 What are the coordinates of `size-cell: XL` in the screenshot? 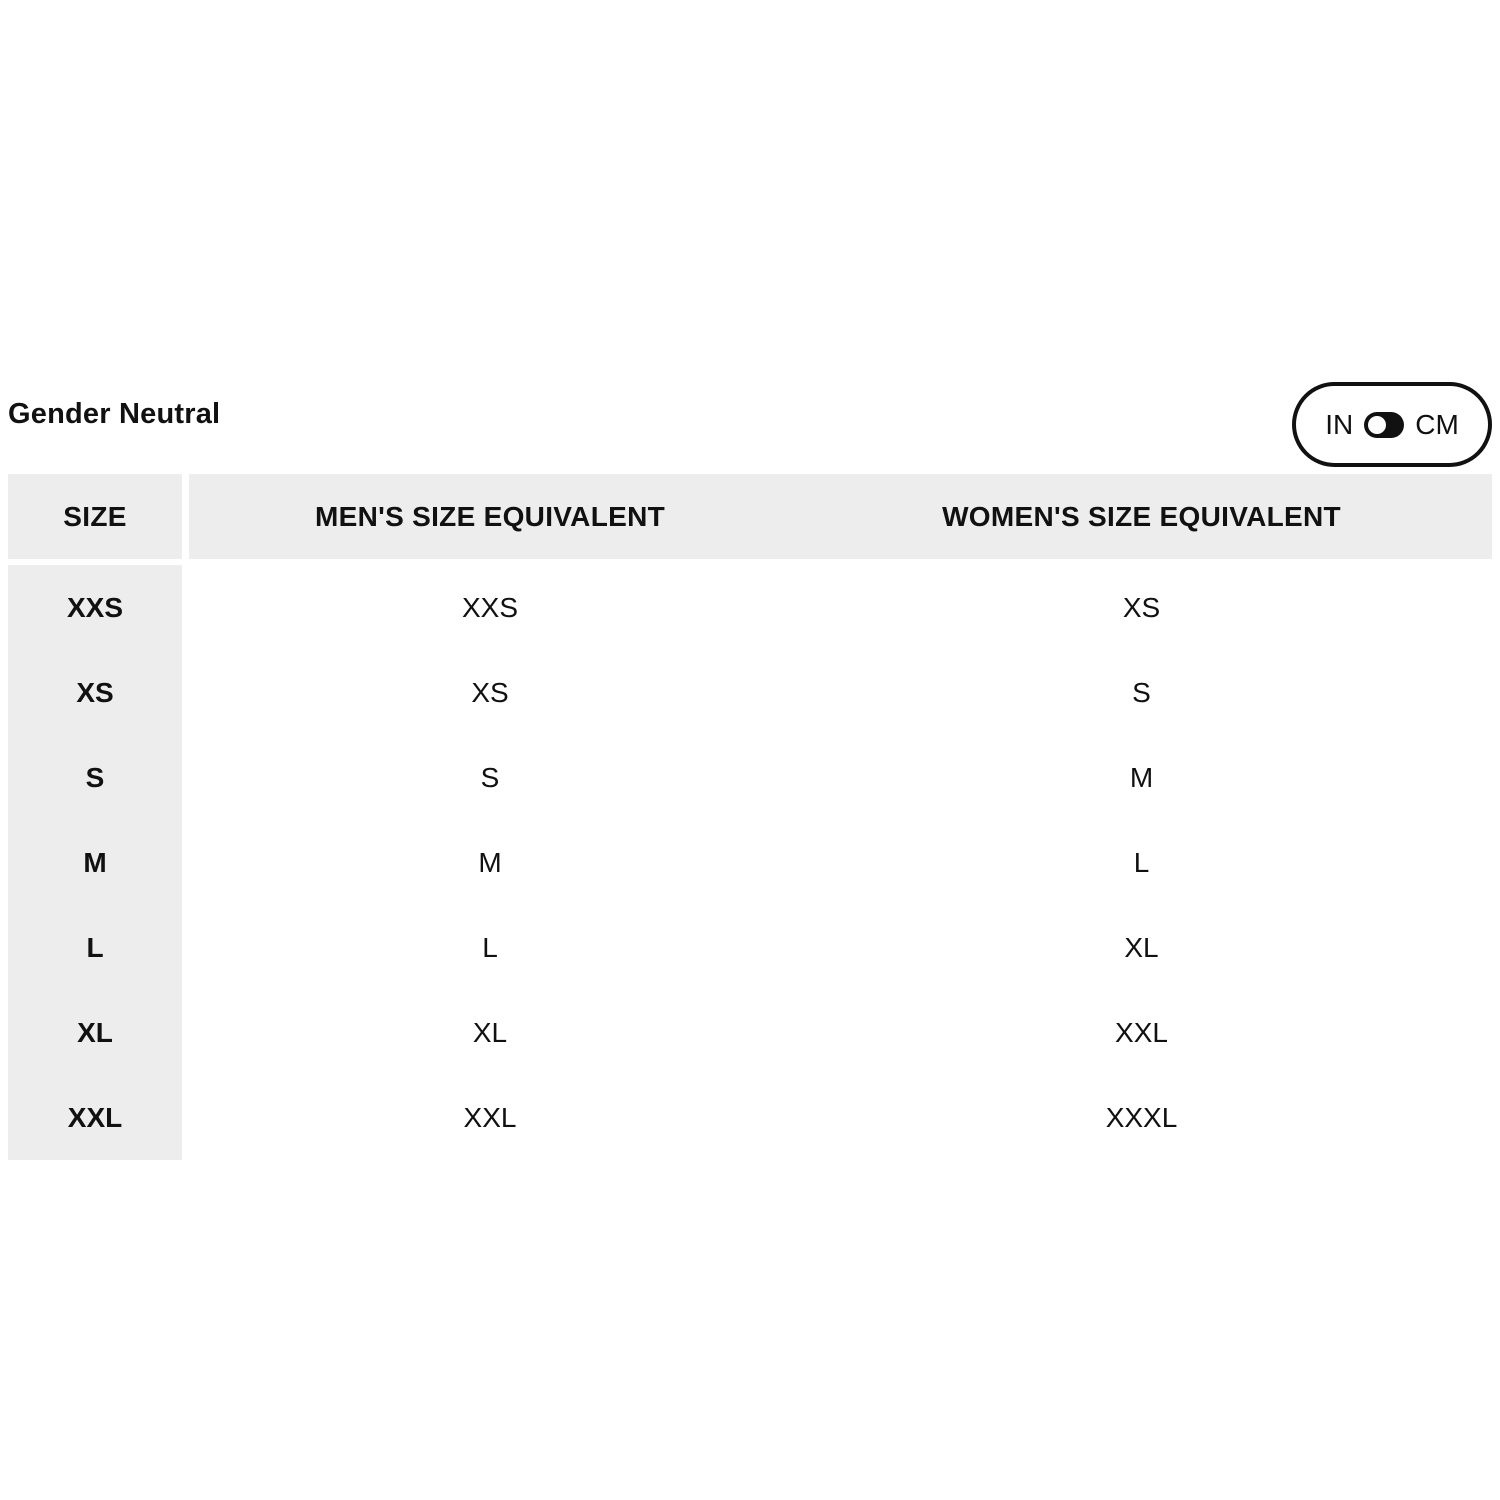 It's located at (95, 1032).